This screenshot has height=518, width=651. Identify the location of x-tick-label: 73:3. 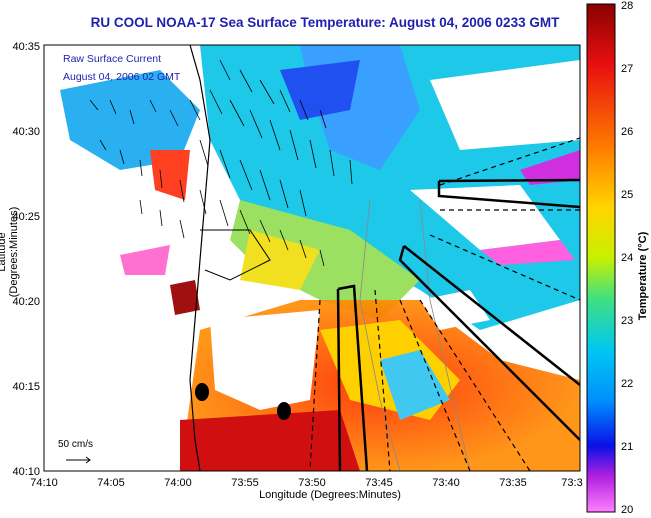
(571, 483).